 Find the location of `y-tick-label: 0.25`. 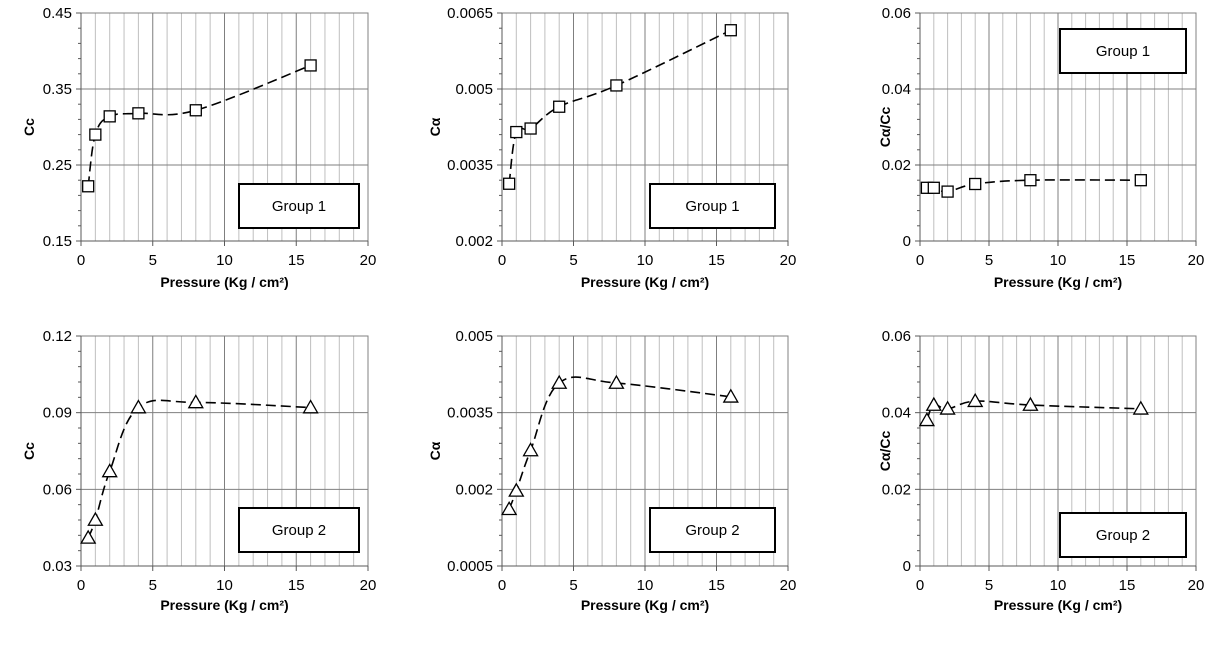

y-tick-label: 0.25 is located at coordinates (57, 165).